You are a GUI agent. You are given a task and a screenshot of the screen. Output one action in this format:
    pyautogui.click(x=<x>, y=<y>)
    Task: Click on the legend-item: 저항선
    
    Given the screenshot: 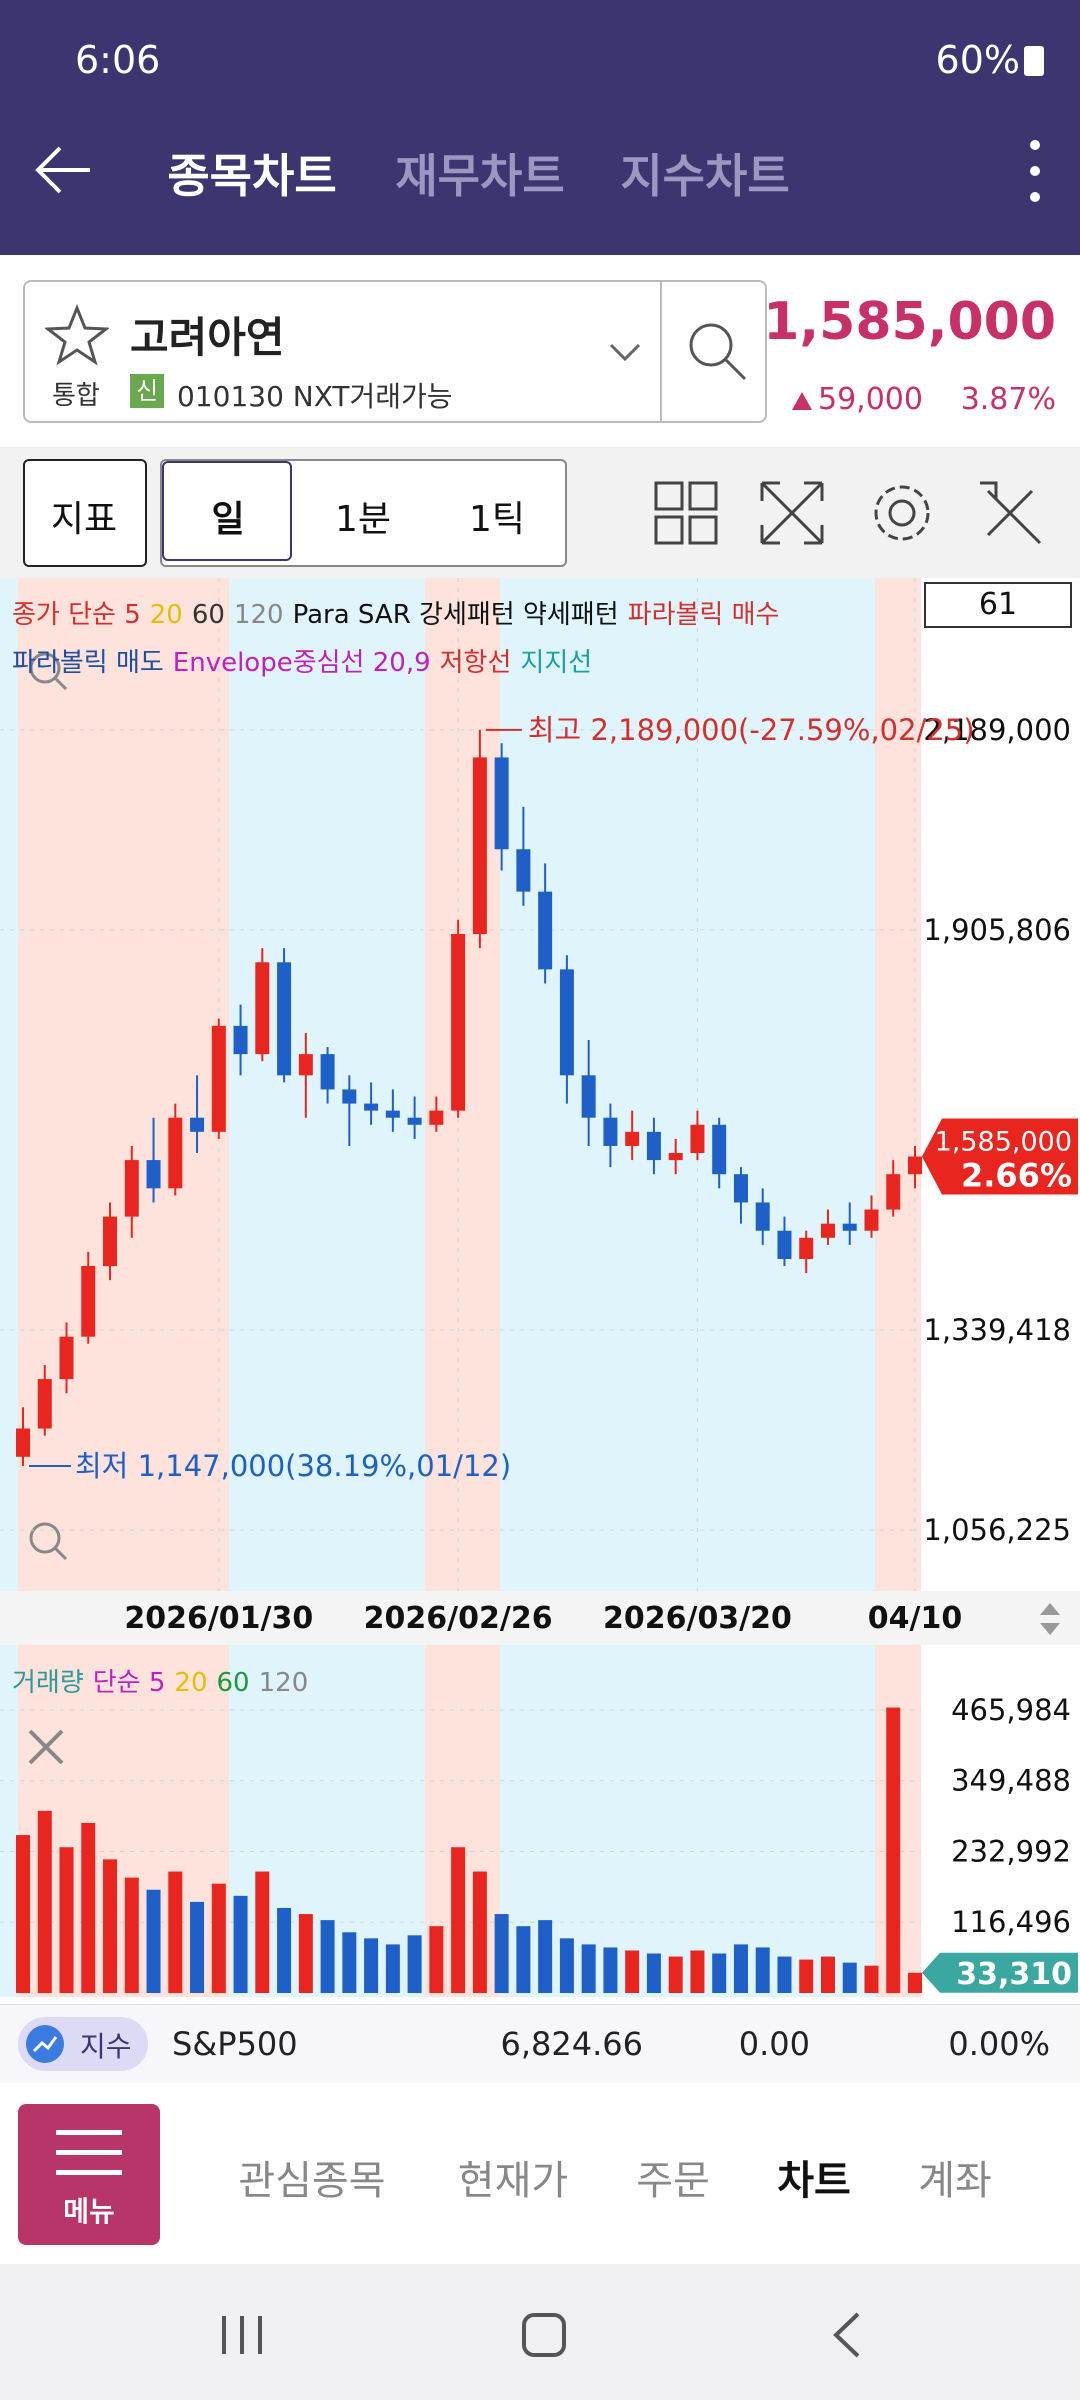 What is the action you would take?
    pyautogui.click(x=475, y=663)
    